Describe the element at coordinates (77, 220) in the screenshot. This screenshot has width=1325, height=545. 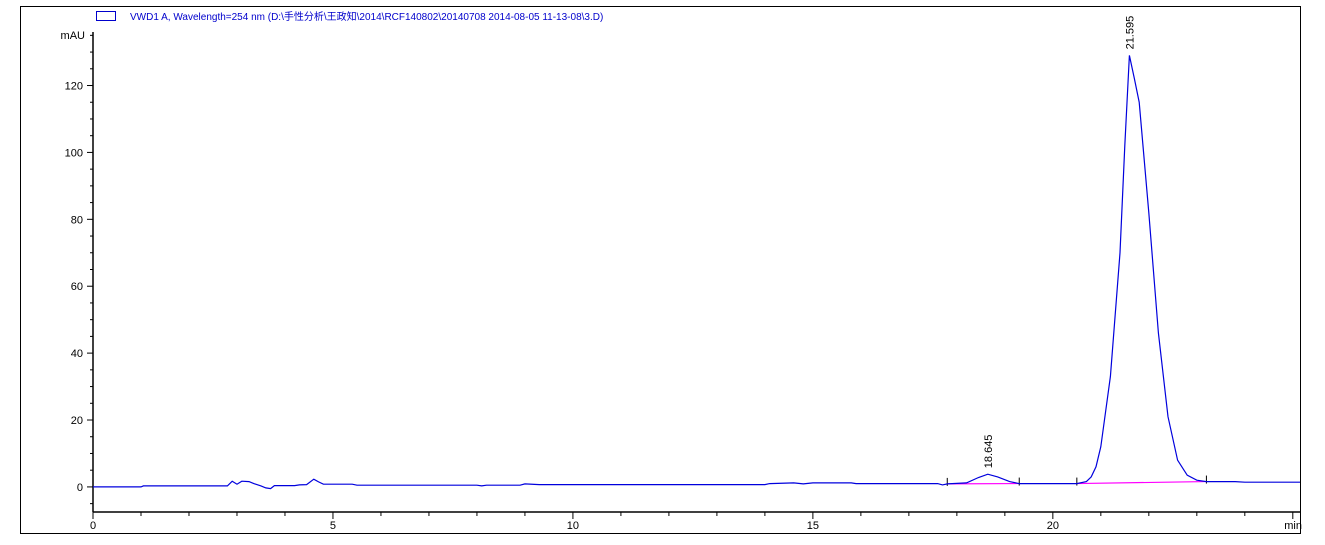
I see `y-tick-label: 80` at that location.